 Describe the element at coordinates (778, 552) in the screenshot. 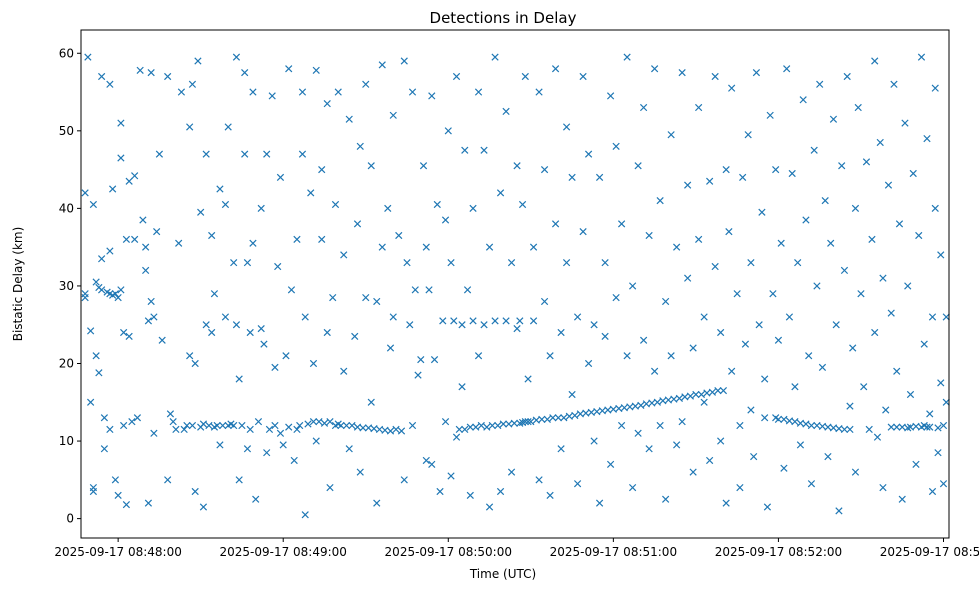

I see `x-tick-label: 2025-09-17 08:52:00` at that location.